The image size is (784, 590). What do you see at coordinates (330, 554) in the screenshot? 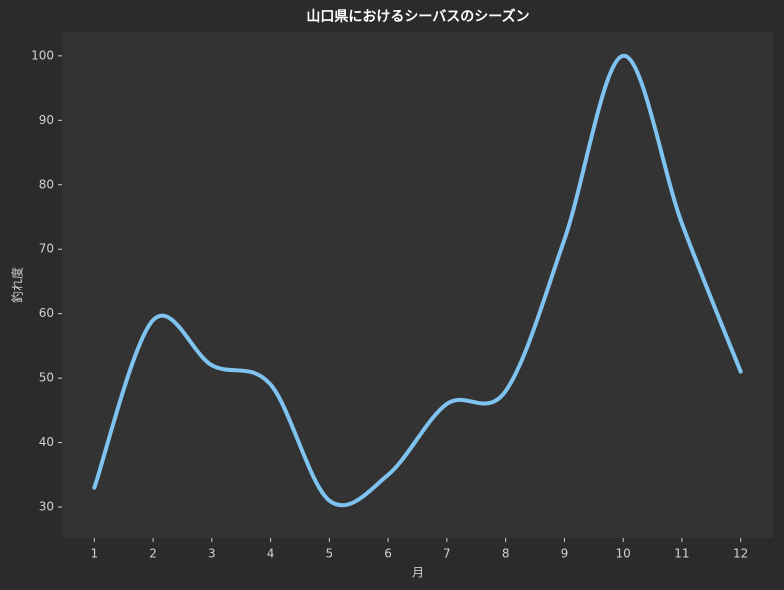
I see `x-tick-label: 5` at bounding box center [330, 554].